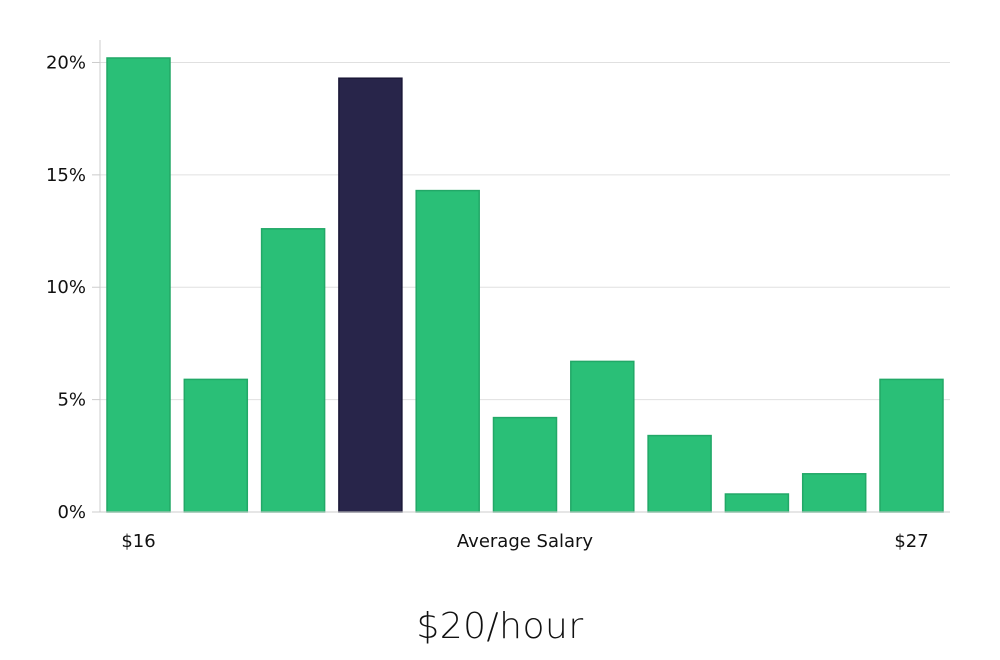 The width and height of the screenshot is (1000, 660). Describe the element at coordinates (370, 295) in the screenshot. I see `bar-highlighted` at that location.